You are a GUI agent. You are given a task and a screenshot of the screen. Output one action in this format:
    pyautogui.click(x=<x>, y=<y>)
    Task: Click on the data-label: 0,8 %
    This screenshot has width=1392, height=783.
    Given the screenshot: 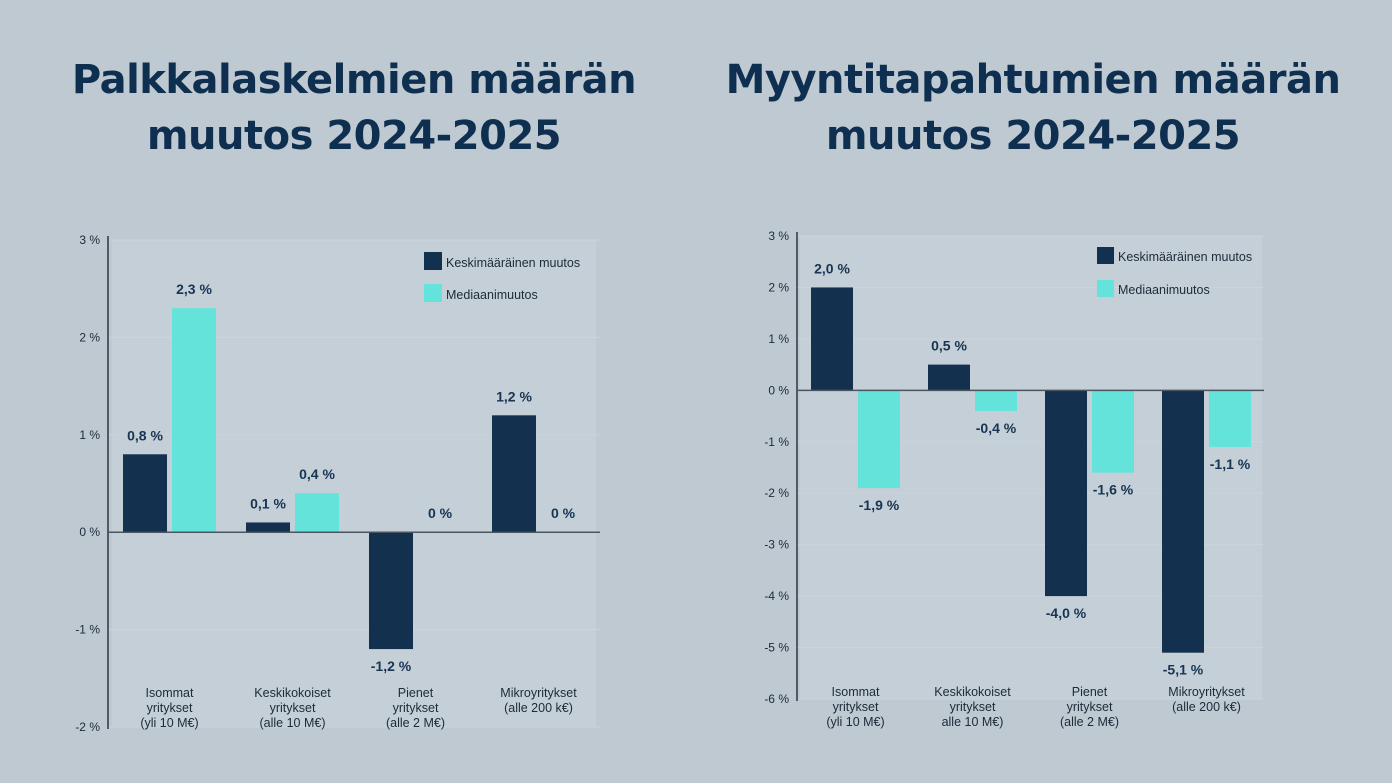 What is the action you would take?
    pyautogui.click(x=145, y=435)
    